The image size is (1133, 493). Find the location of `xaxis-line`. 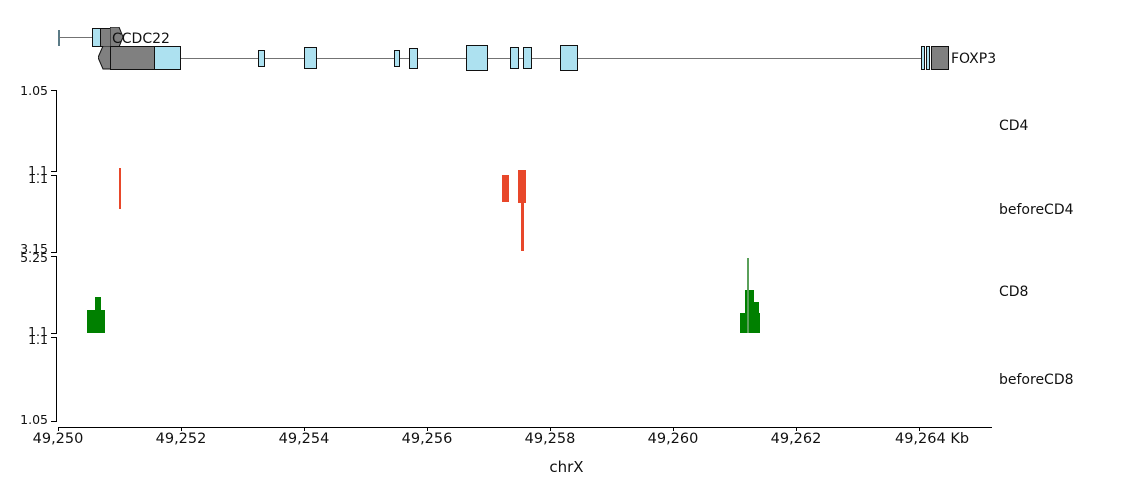

xaxis-line is located at coordinates (525, 427).